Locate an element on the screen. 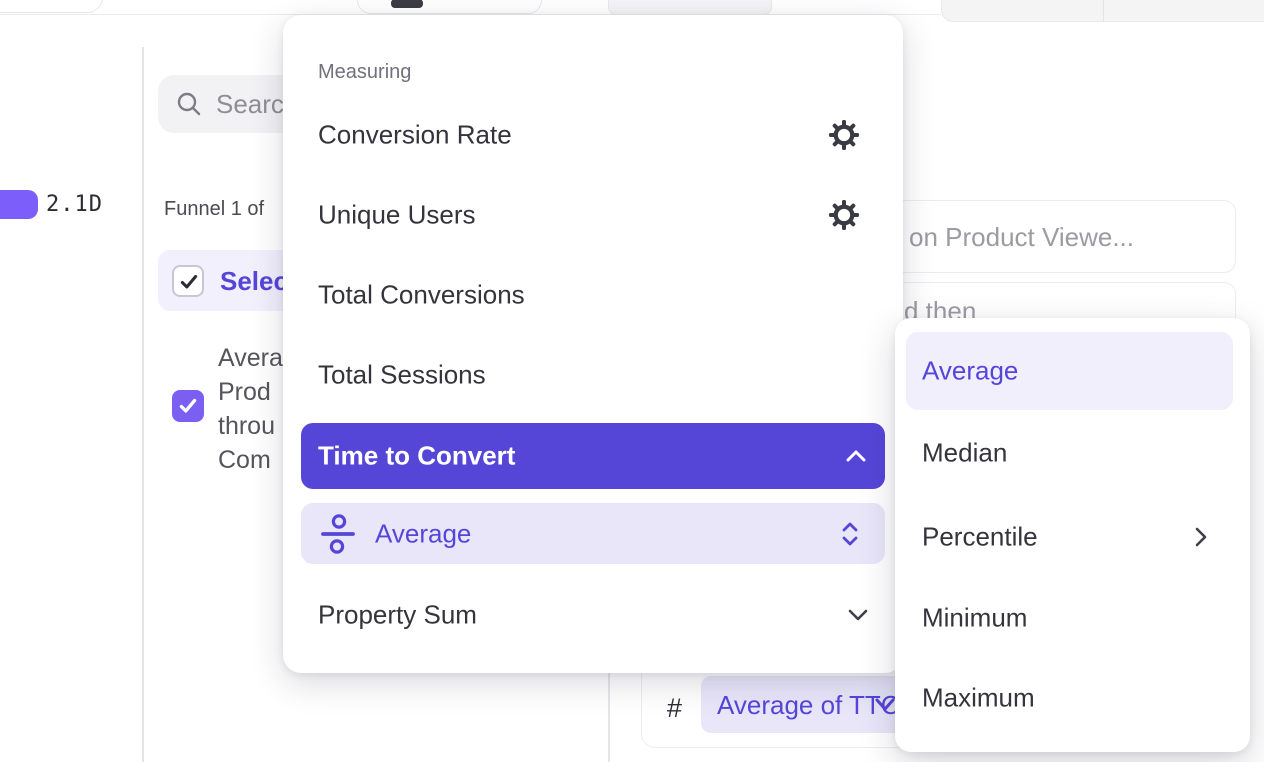  submenu-item-percentile: Percentile is located at coordinates (1072, 537).